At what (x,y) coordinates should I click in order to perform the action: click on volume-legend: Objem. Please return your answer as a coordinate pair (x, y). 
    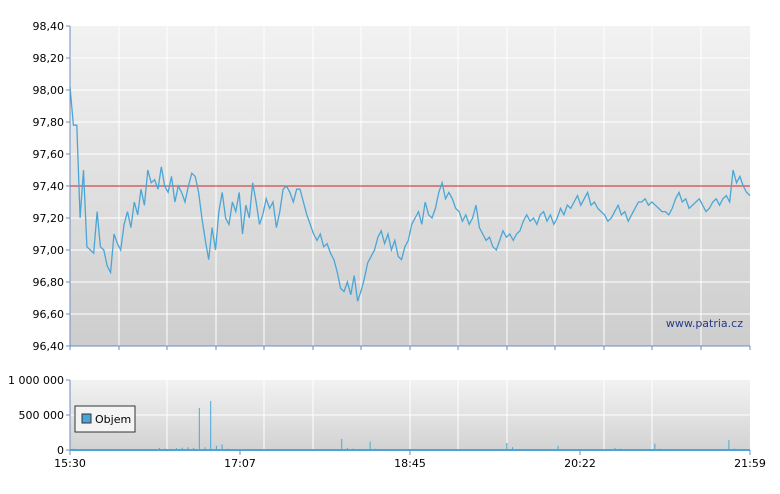
    Looking at the image, I should click on (105, 419).